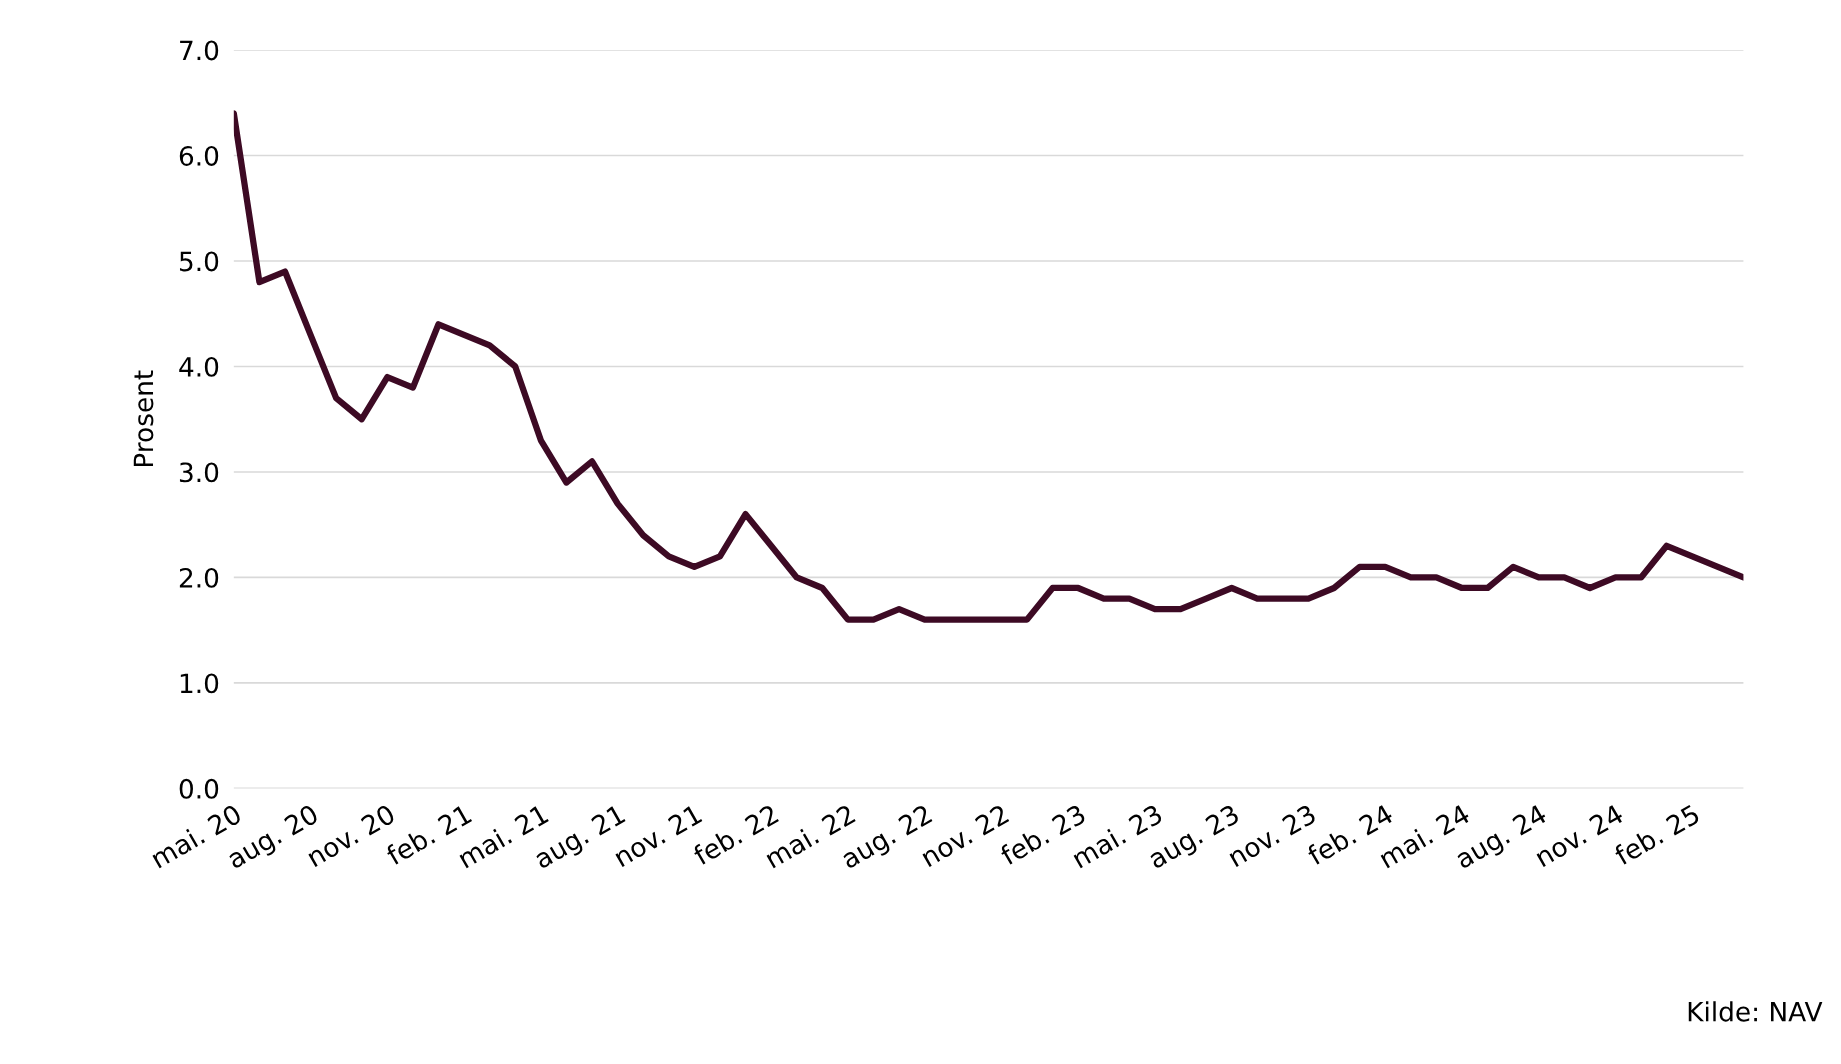 This screenshot has width=1841, height=1064. Describe the element at coordinates (199, 155) in the screenshot. I see `y-tick-label: 6.0` at that location.